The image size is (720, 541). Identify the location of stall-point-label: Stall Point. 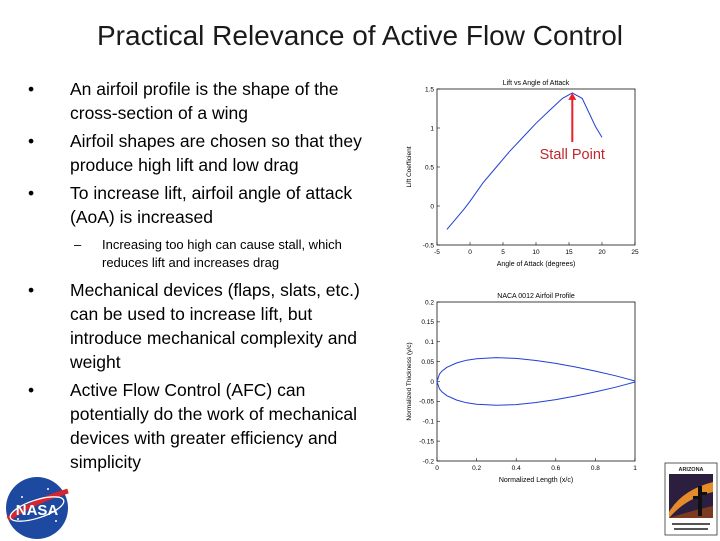
(572, 155).